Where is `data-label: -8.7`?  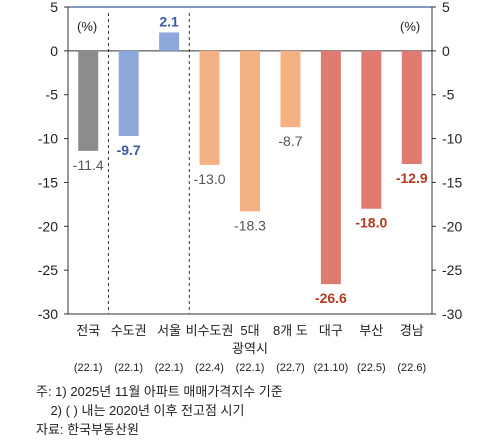 data-label: -8.7 is located at coordinates (290, 141).